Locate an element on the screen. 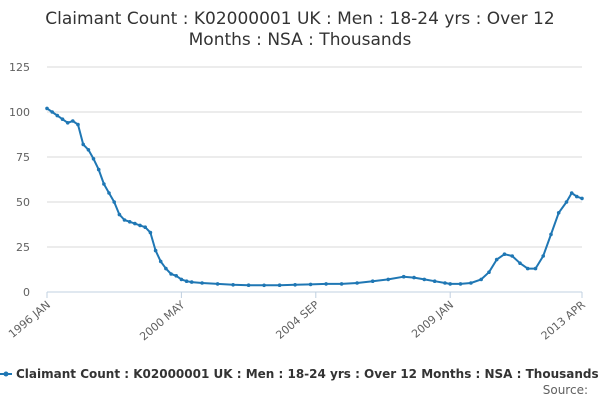  x-tick-label: 1996 JAN is located at coordinates (29, 319).